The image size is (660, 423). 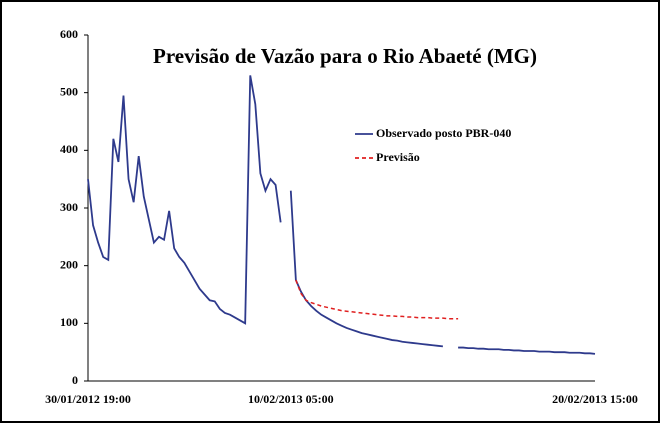 What do you see at coordinates (69, 149) in the screenshot?
I see `y-tick-label: 400` at bounding box center [69, 149].